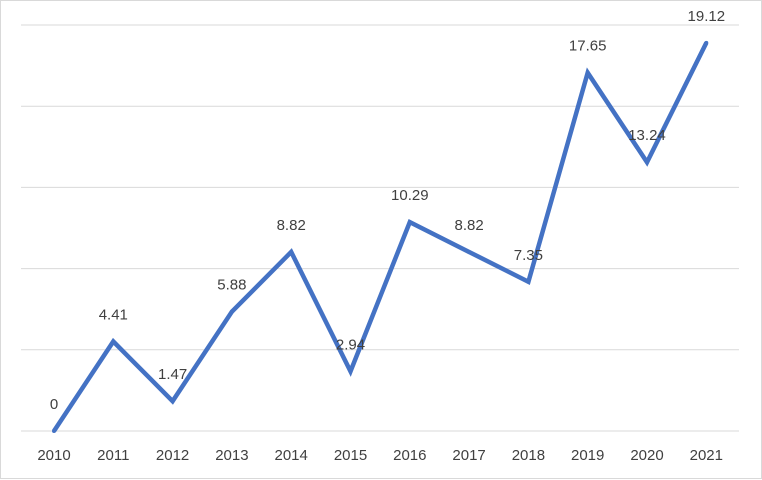  I want to click on data-point-2018, so click(528, 281).